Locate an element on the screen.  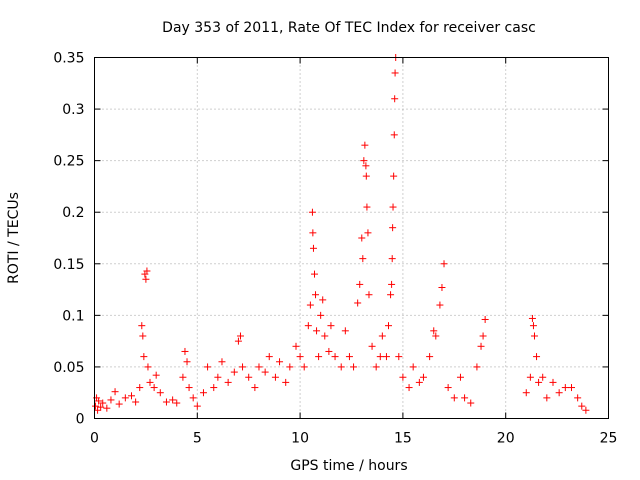
x-tick-label: 0 is located at coordinates (94, 439).